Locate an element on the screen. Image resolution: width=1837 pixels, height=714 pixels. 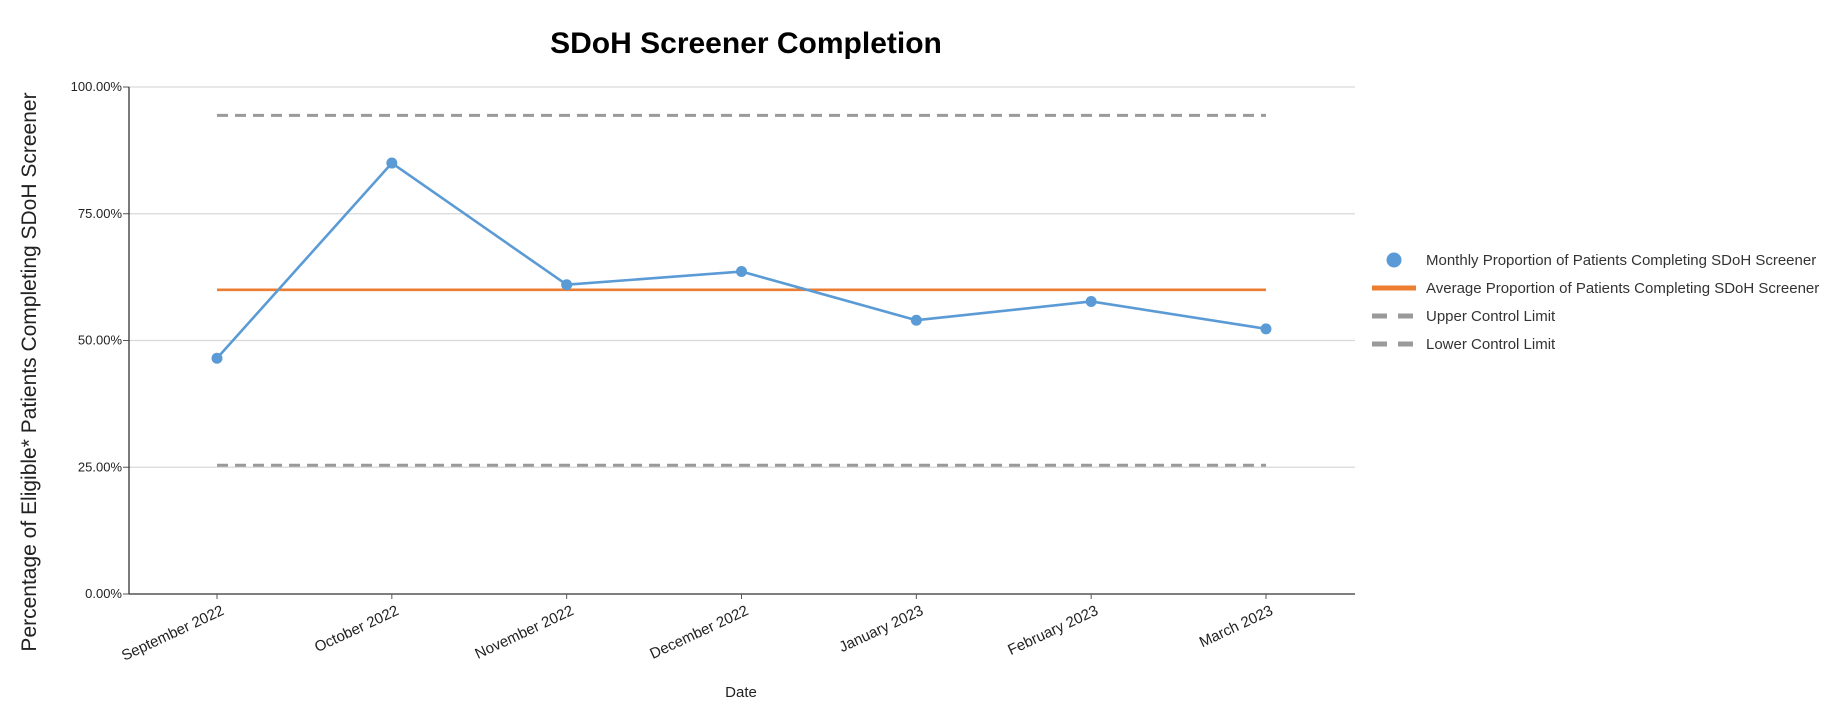
y-tick-label: 0.00% is located at coordinates (103, 593).